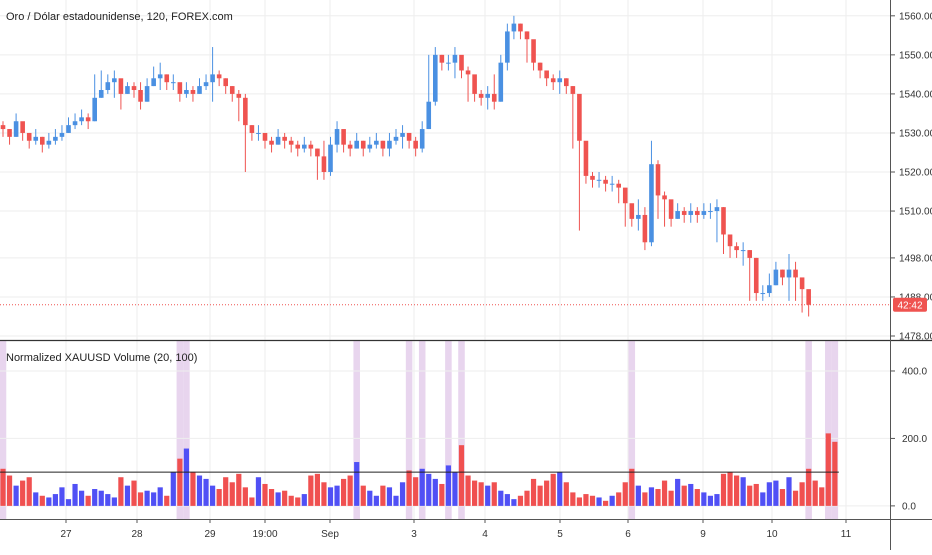 Image resolution: width=932 pixels, height=555 pixels. Describe the element at coordinates (703, 534) in the screenshot. I see `time-tick-label: 9` at that location.